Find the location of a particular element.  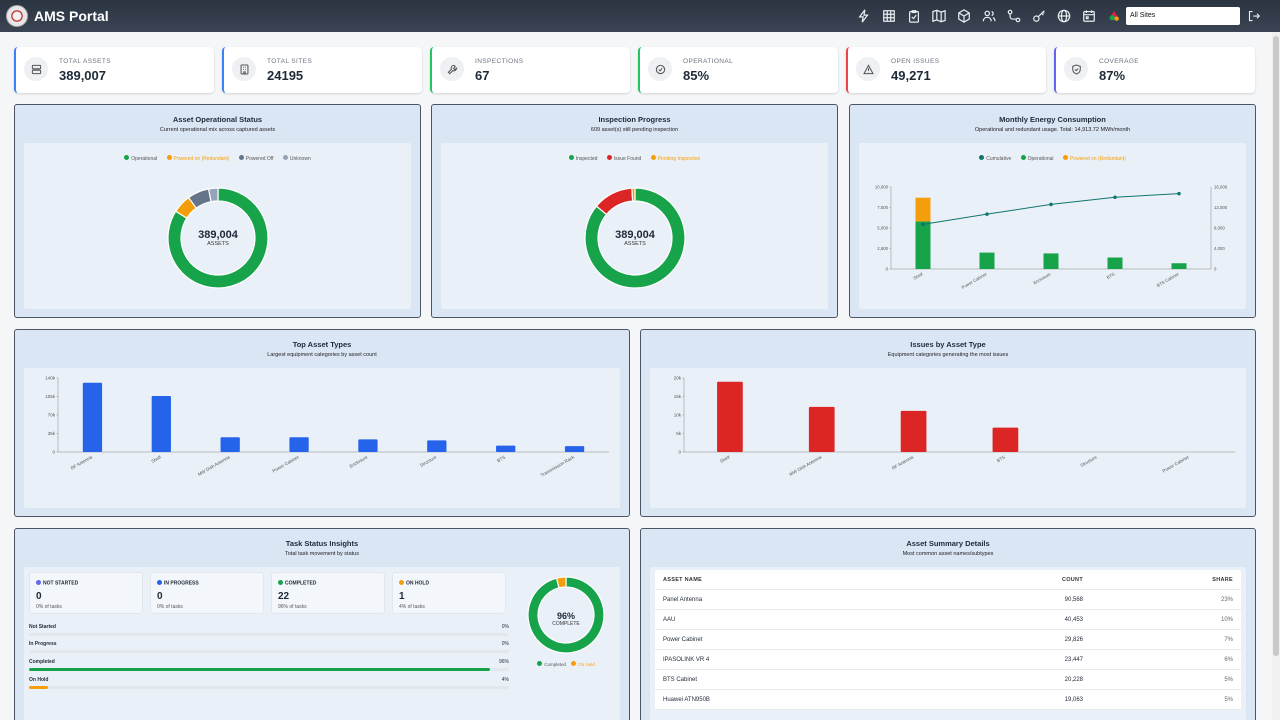

calendar-icon is located at coordinates (1089, 16).